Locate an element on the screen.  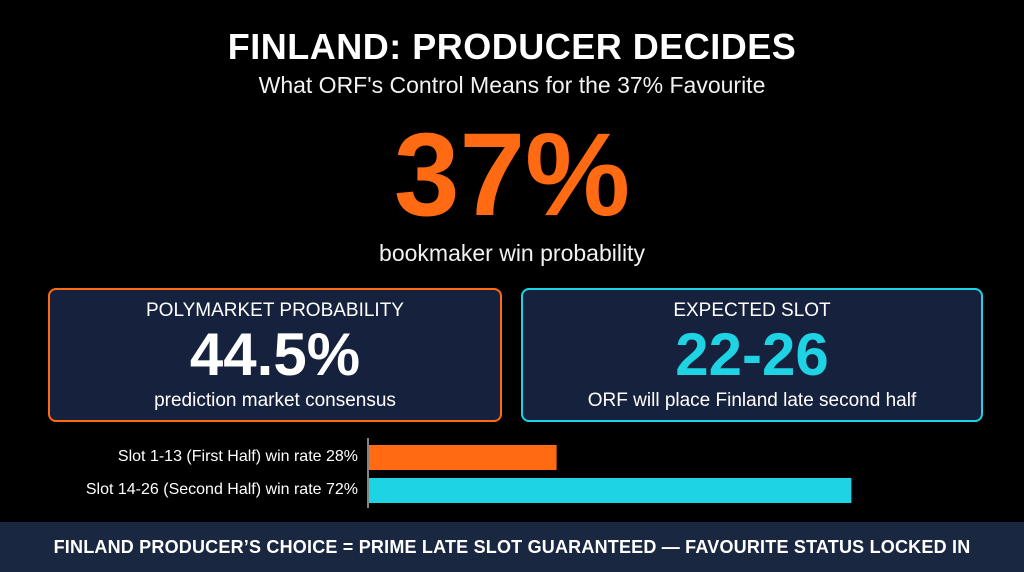
page-title: FINLAND: PRODUCER DECIDES is located at coordinates (512, 46).